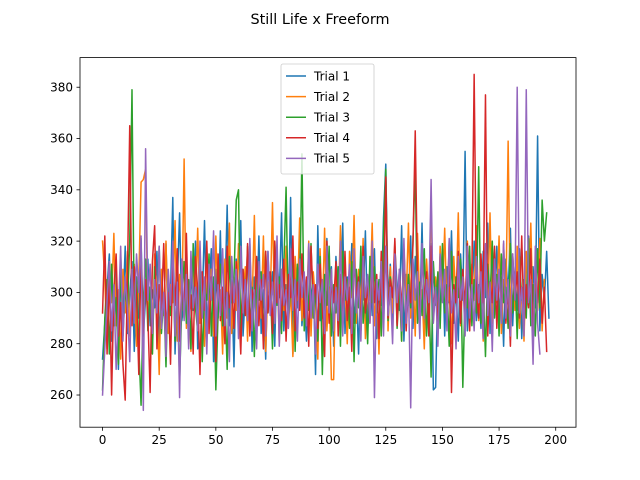 The height and width of the screenshot is (480, 640). I want to click on x-tick-label: 200, so click(555, 440).